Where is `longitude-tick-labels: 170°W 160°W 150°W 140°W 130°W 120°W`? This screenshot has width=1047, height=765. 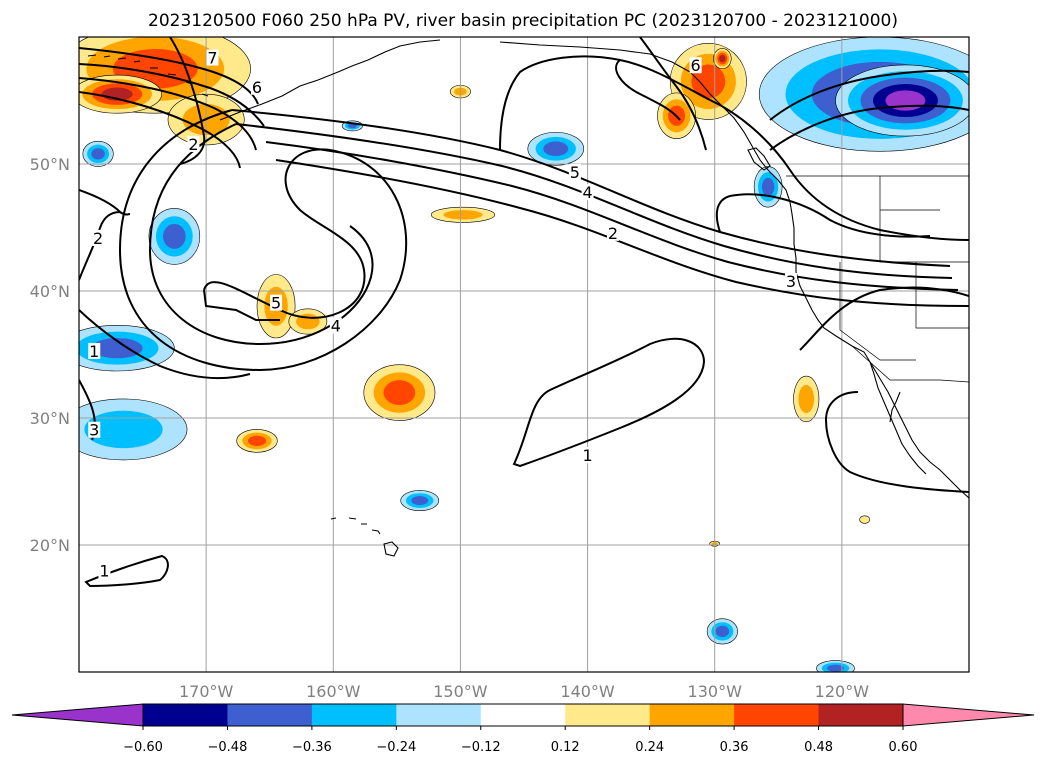
longitude-tick-labels: 170°W 160°W 150°W 140°W 130°W 120°W is located at coordinates (524, 691).